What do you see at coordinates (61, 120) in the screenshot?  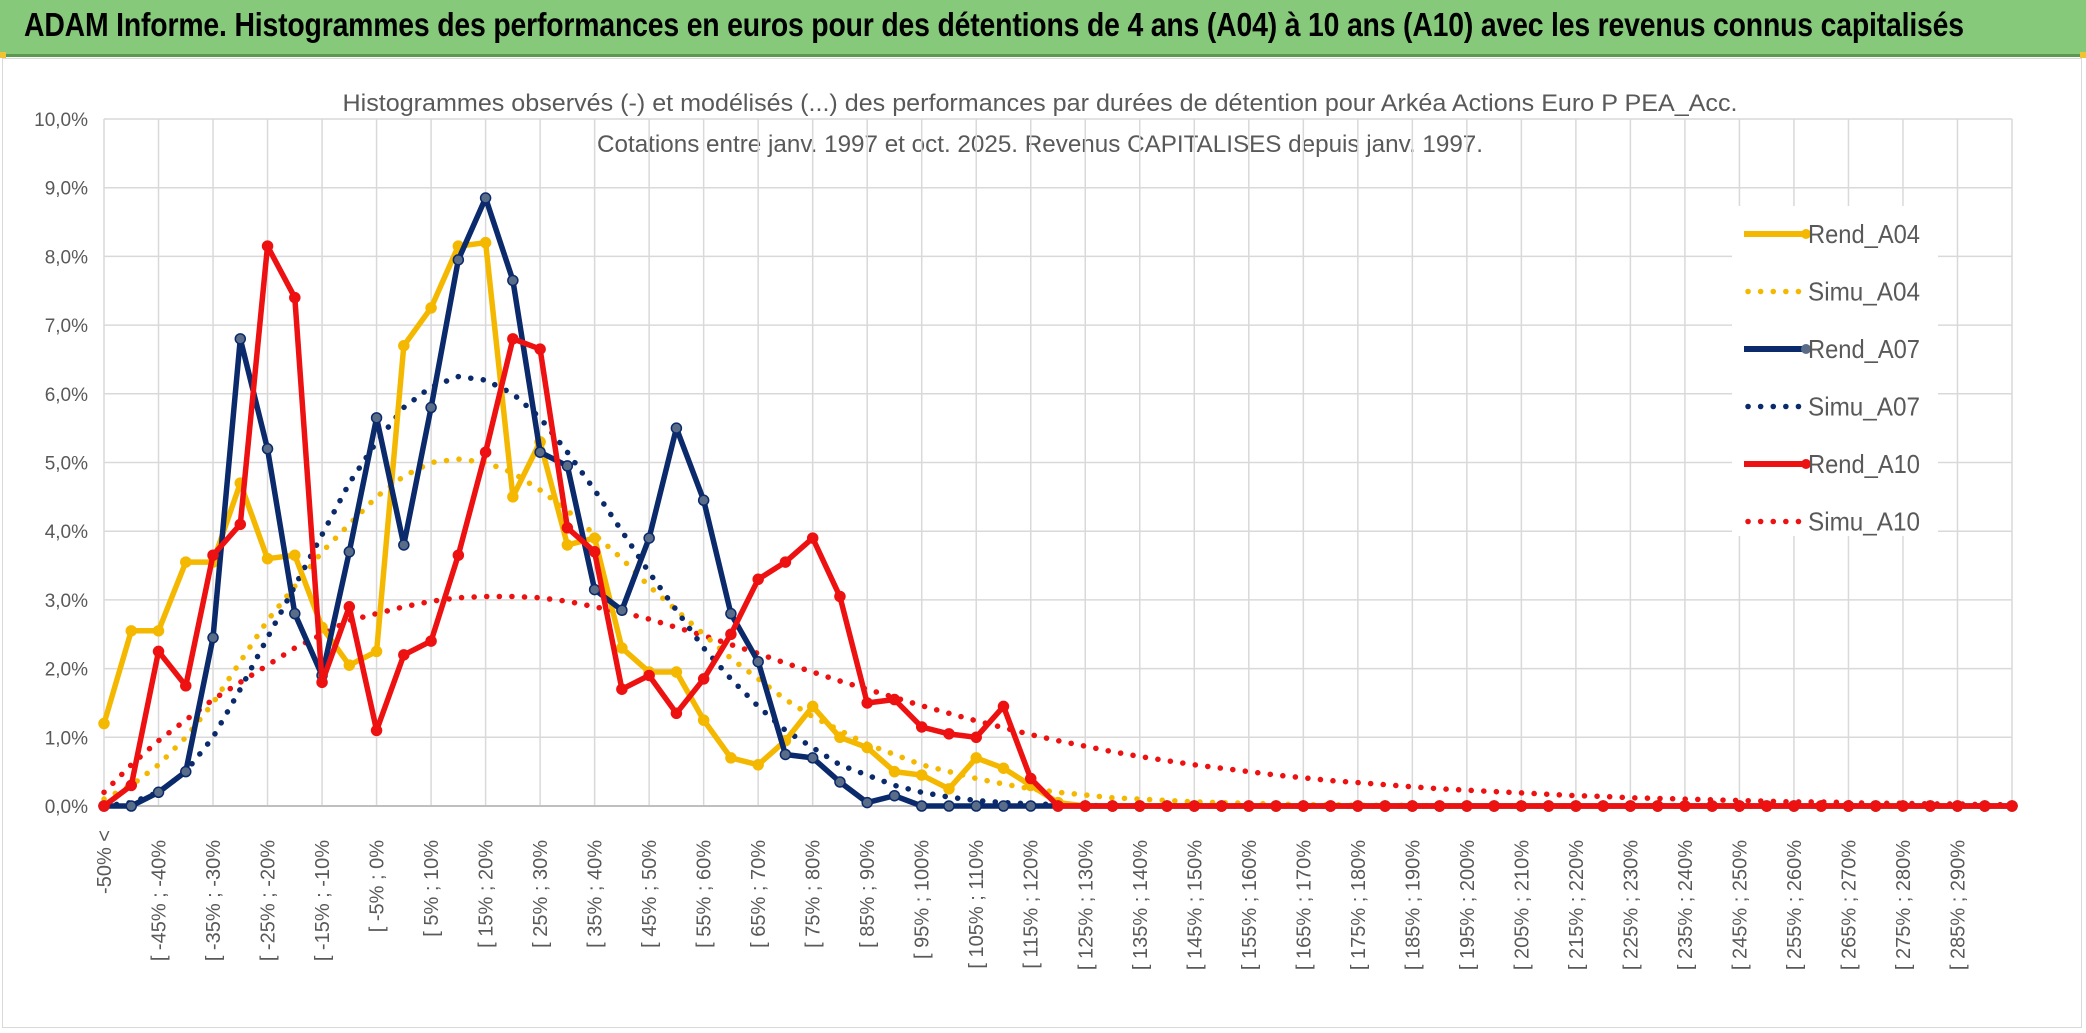 I see `y-tick-label: 10,0%` at bounding box center [61, 120].